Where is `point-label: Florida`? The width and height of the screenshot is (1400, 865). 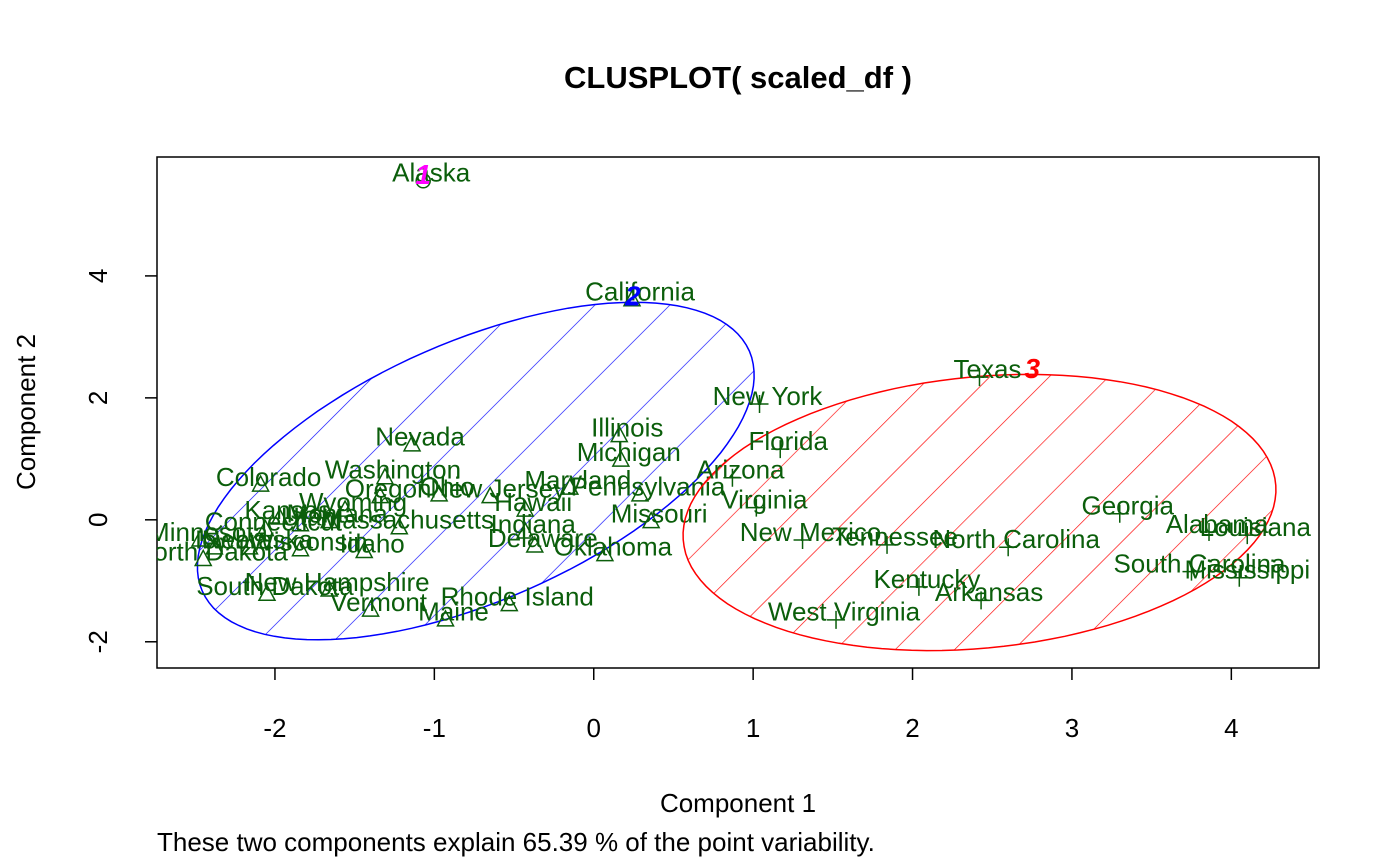
point-label: Florida is located at coordinates (788, 441).